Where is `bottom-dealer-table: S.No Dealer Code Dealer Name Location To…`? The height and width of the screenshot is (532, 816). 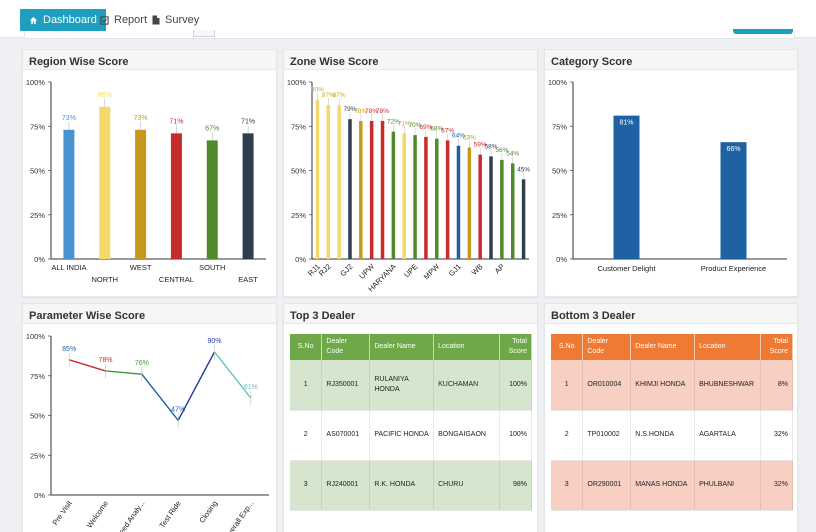
bottom-dealer-table: S.No Dealer Code Dealer Name Location To… is located at coordinates (672, 422).